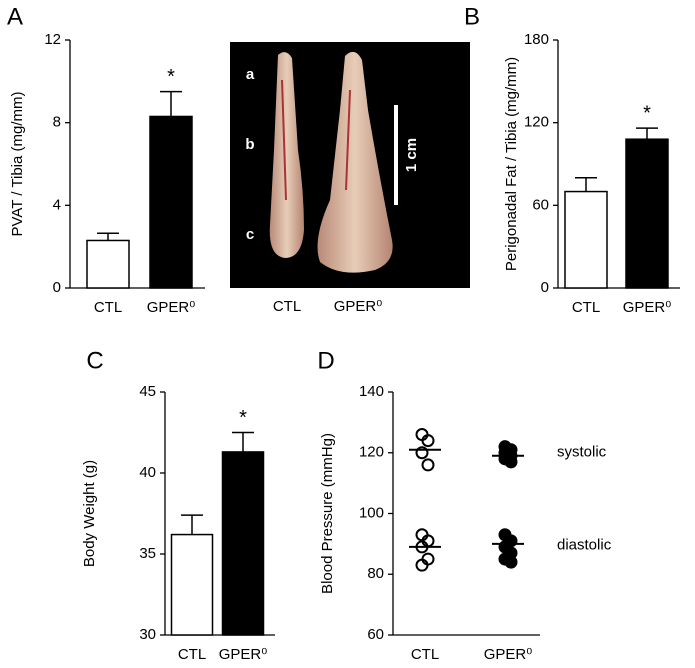 Image resolution: width=695 pixels, height=668 pixels. What do you see at coordinates (147, 634) in the screenshot?
I see `y-tick-label: 30` at bounding box center [147, 634].